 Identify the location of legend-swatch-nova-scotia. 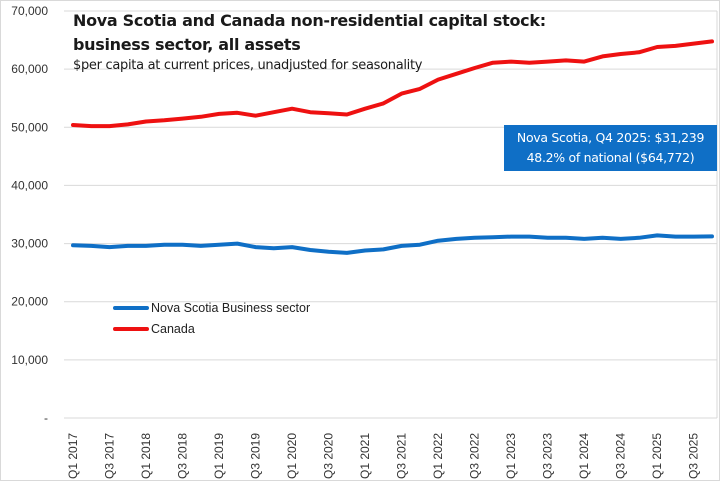
(131, 307).